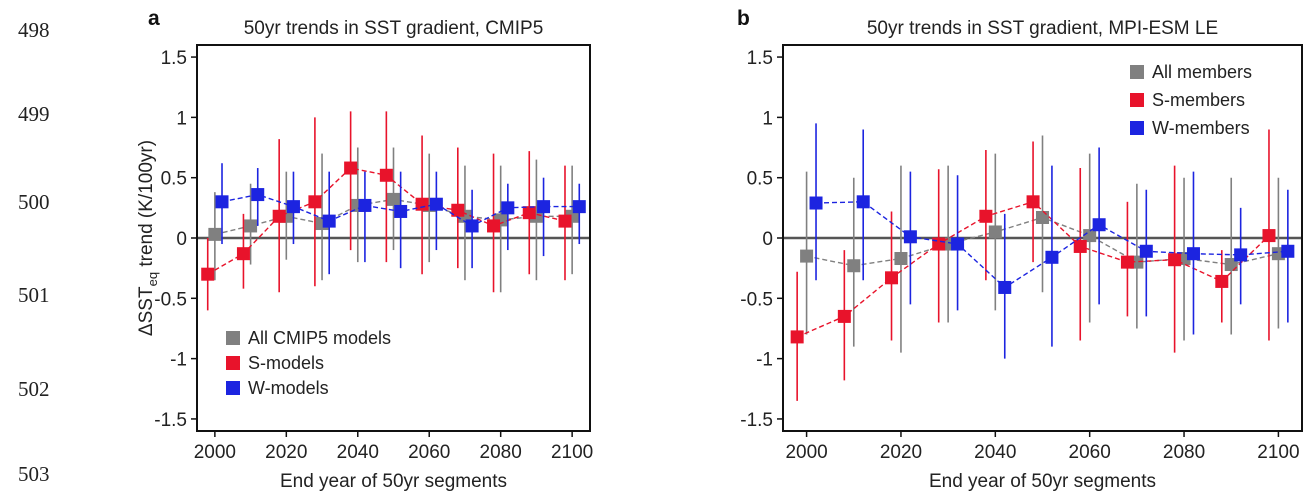  What do you see at coordinates (1090, 452) in the screenshot?
I see `x-tick-label: 2060` at bounding box center [1090, 452].